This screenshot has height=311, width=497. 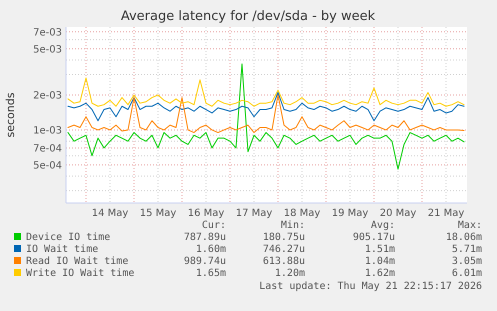 What do you see at coordinates (214, 225) in the screenshot?
I see `text: Cur:` at bounding box center [214, 225].